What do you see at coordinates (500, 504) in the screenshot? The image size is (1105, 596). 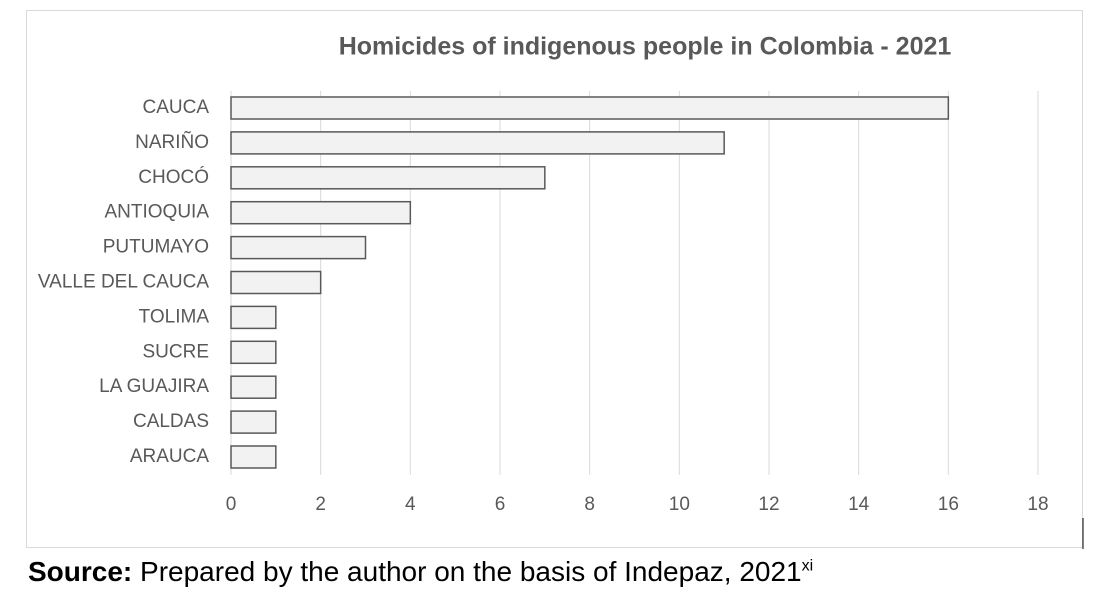 I see `x-tick-label: 6` at bounding box center [500, 504].